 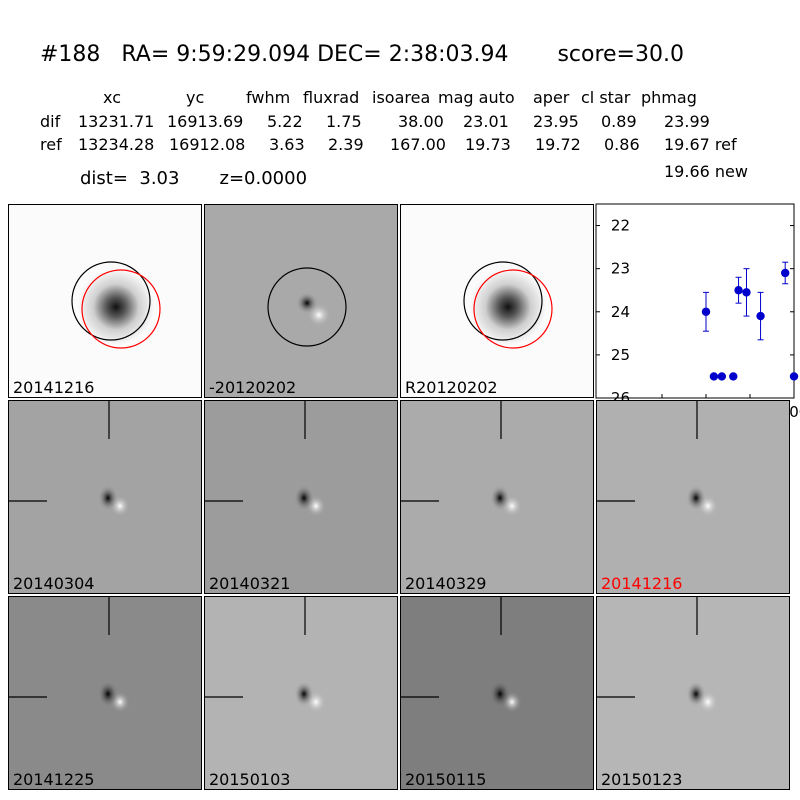 I want to click on y-tick-label: 23, so click(x=620, y=269).